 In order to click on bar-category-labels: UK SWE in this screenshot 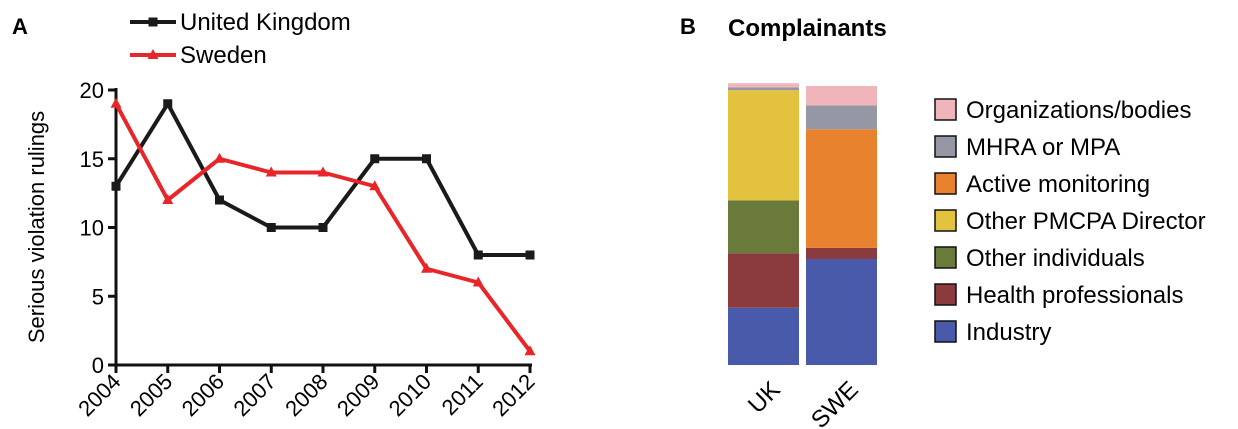, I will do `click(803, 402)`.